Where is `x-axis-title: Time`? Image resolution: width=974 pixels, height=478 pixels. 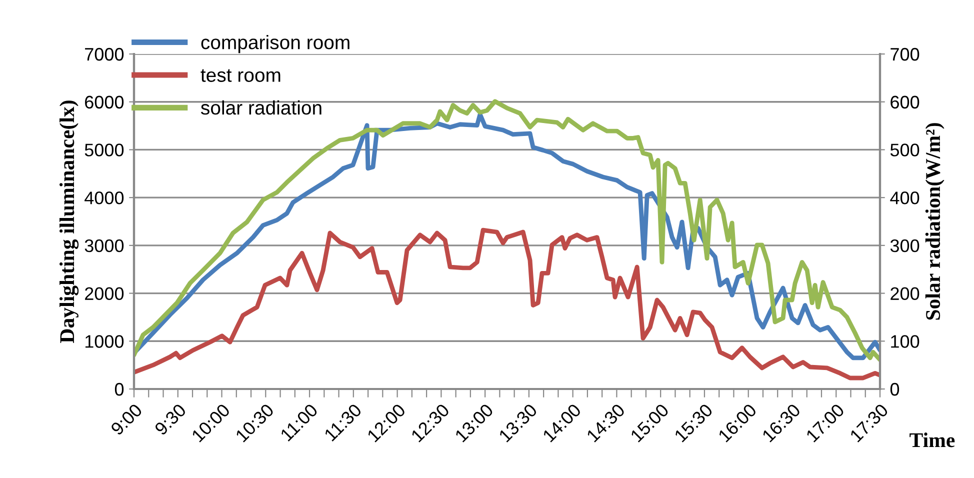 x-axis-title: Time is located at coordinates (932, 440).